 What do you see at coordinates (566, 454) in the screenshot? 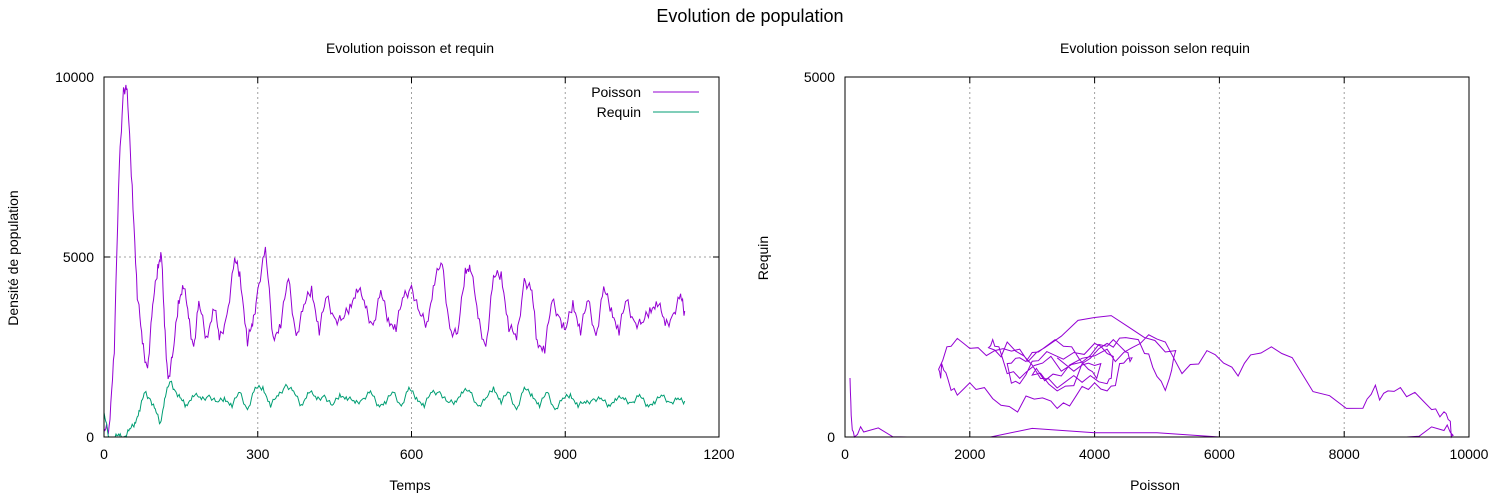
I see `left-xtick-label: 900` at bounding box center [566, 454].